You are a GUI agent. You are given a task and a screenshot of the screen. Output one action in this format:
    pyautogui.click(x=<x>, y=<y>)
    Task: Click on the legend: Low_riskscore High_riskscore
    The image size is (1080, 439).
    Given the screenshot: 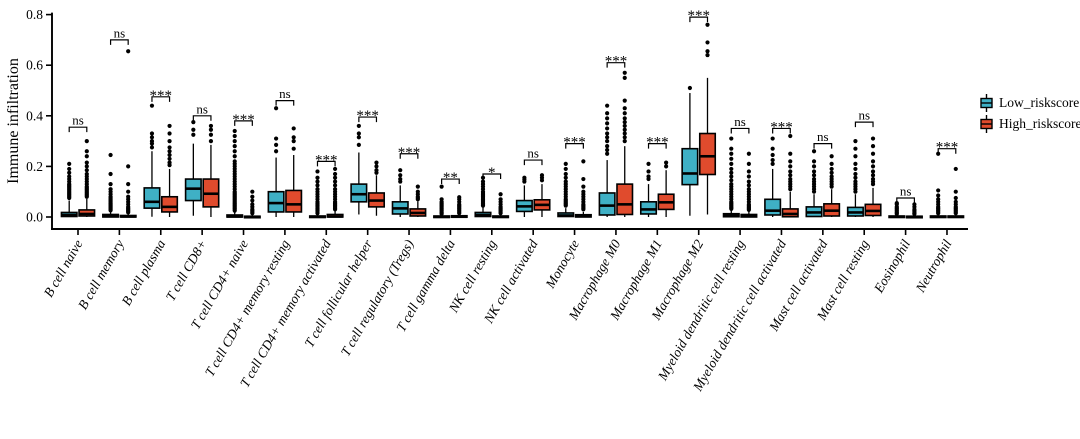 What is the action you would take?
    pyautogui.click(x=1029, y=113)
    